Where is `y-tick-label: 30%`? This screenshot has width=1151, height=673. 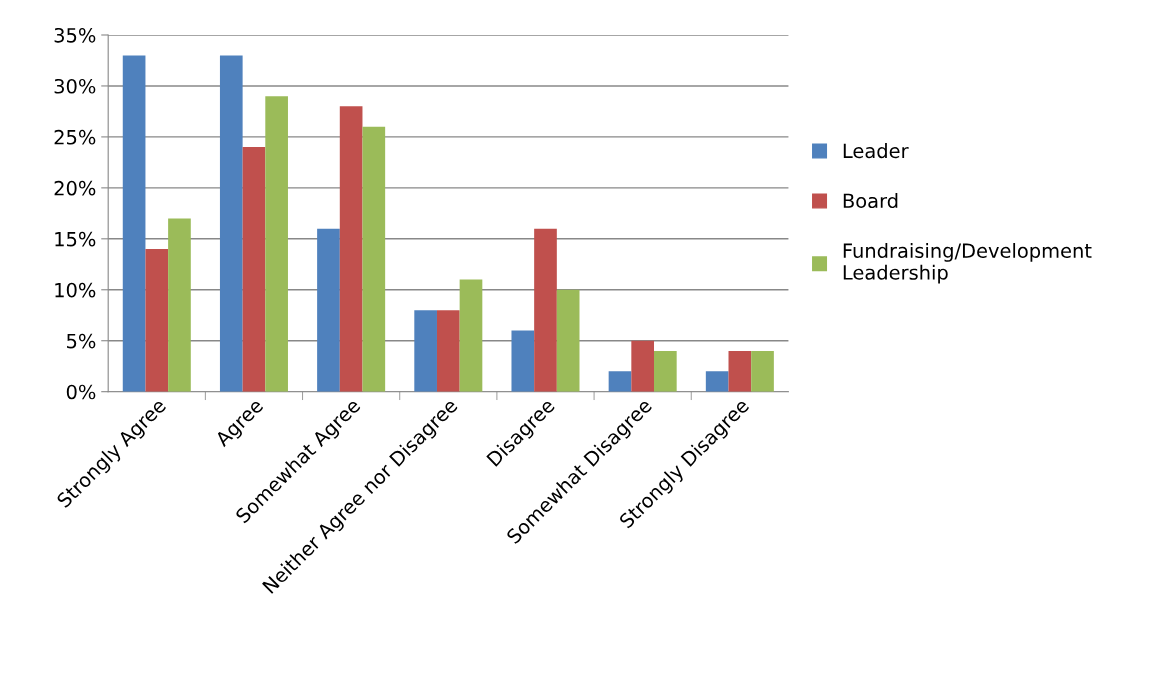 y-tick-label: 30% is located at coordinates (75, 86).